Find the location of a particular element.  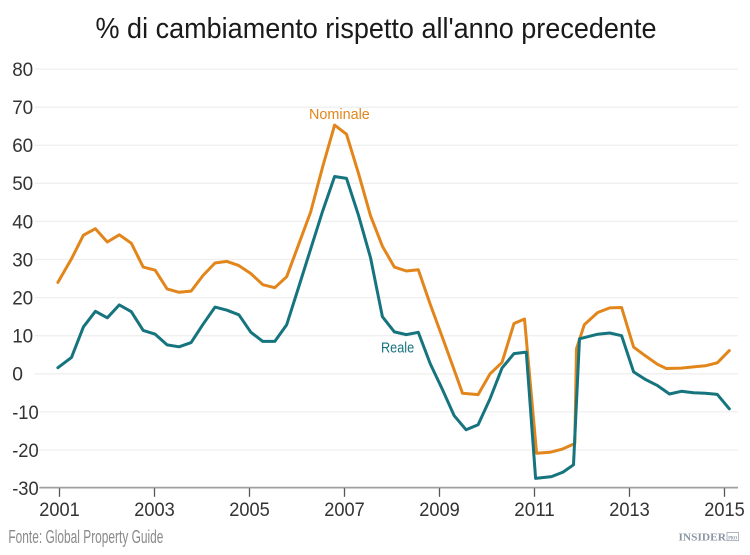

svg-text: INSIDER is located at coordinates (703, 538).